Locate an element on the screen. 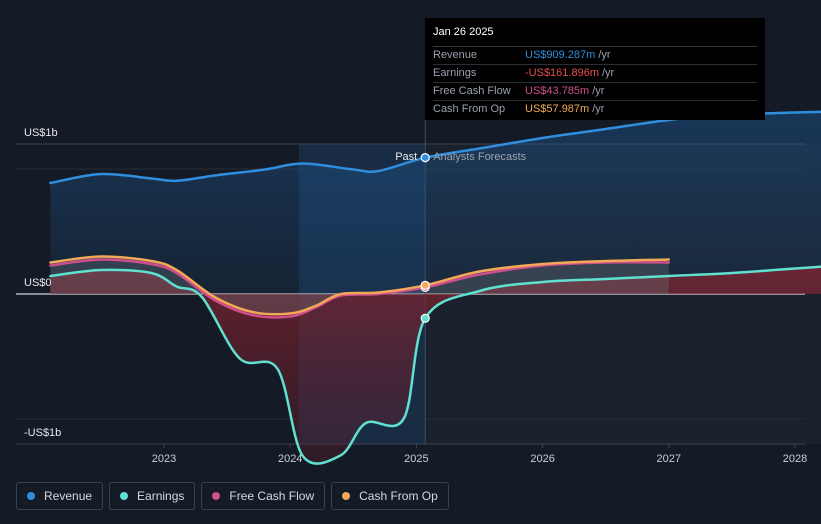  tooltip-value: -US$161.896m is located at coordinates (562, 73).